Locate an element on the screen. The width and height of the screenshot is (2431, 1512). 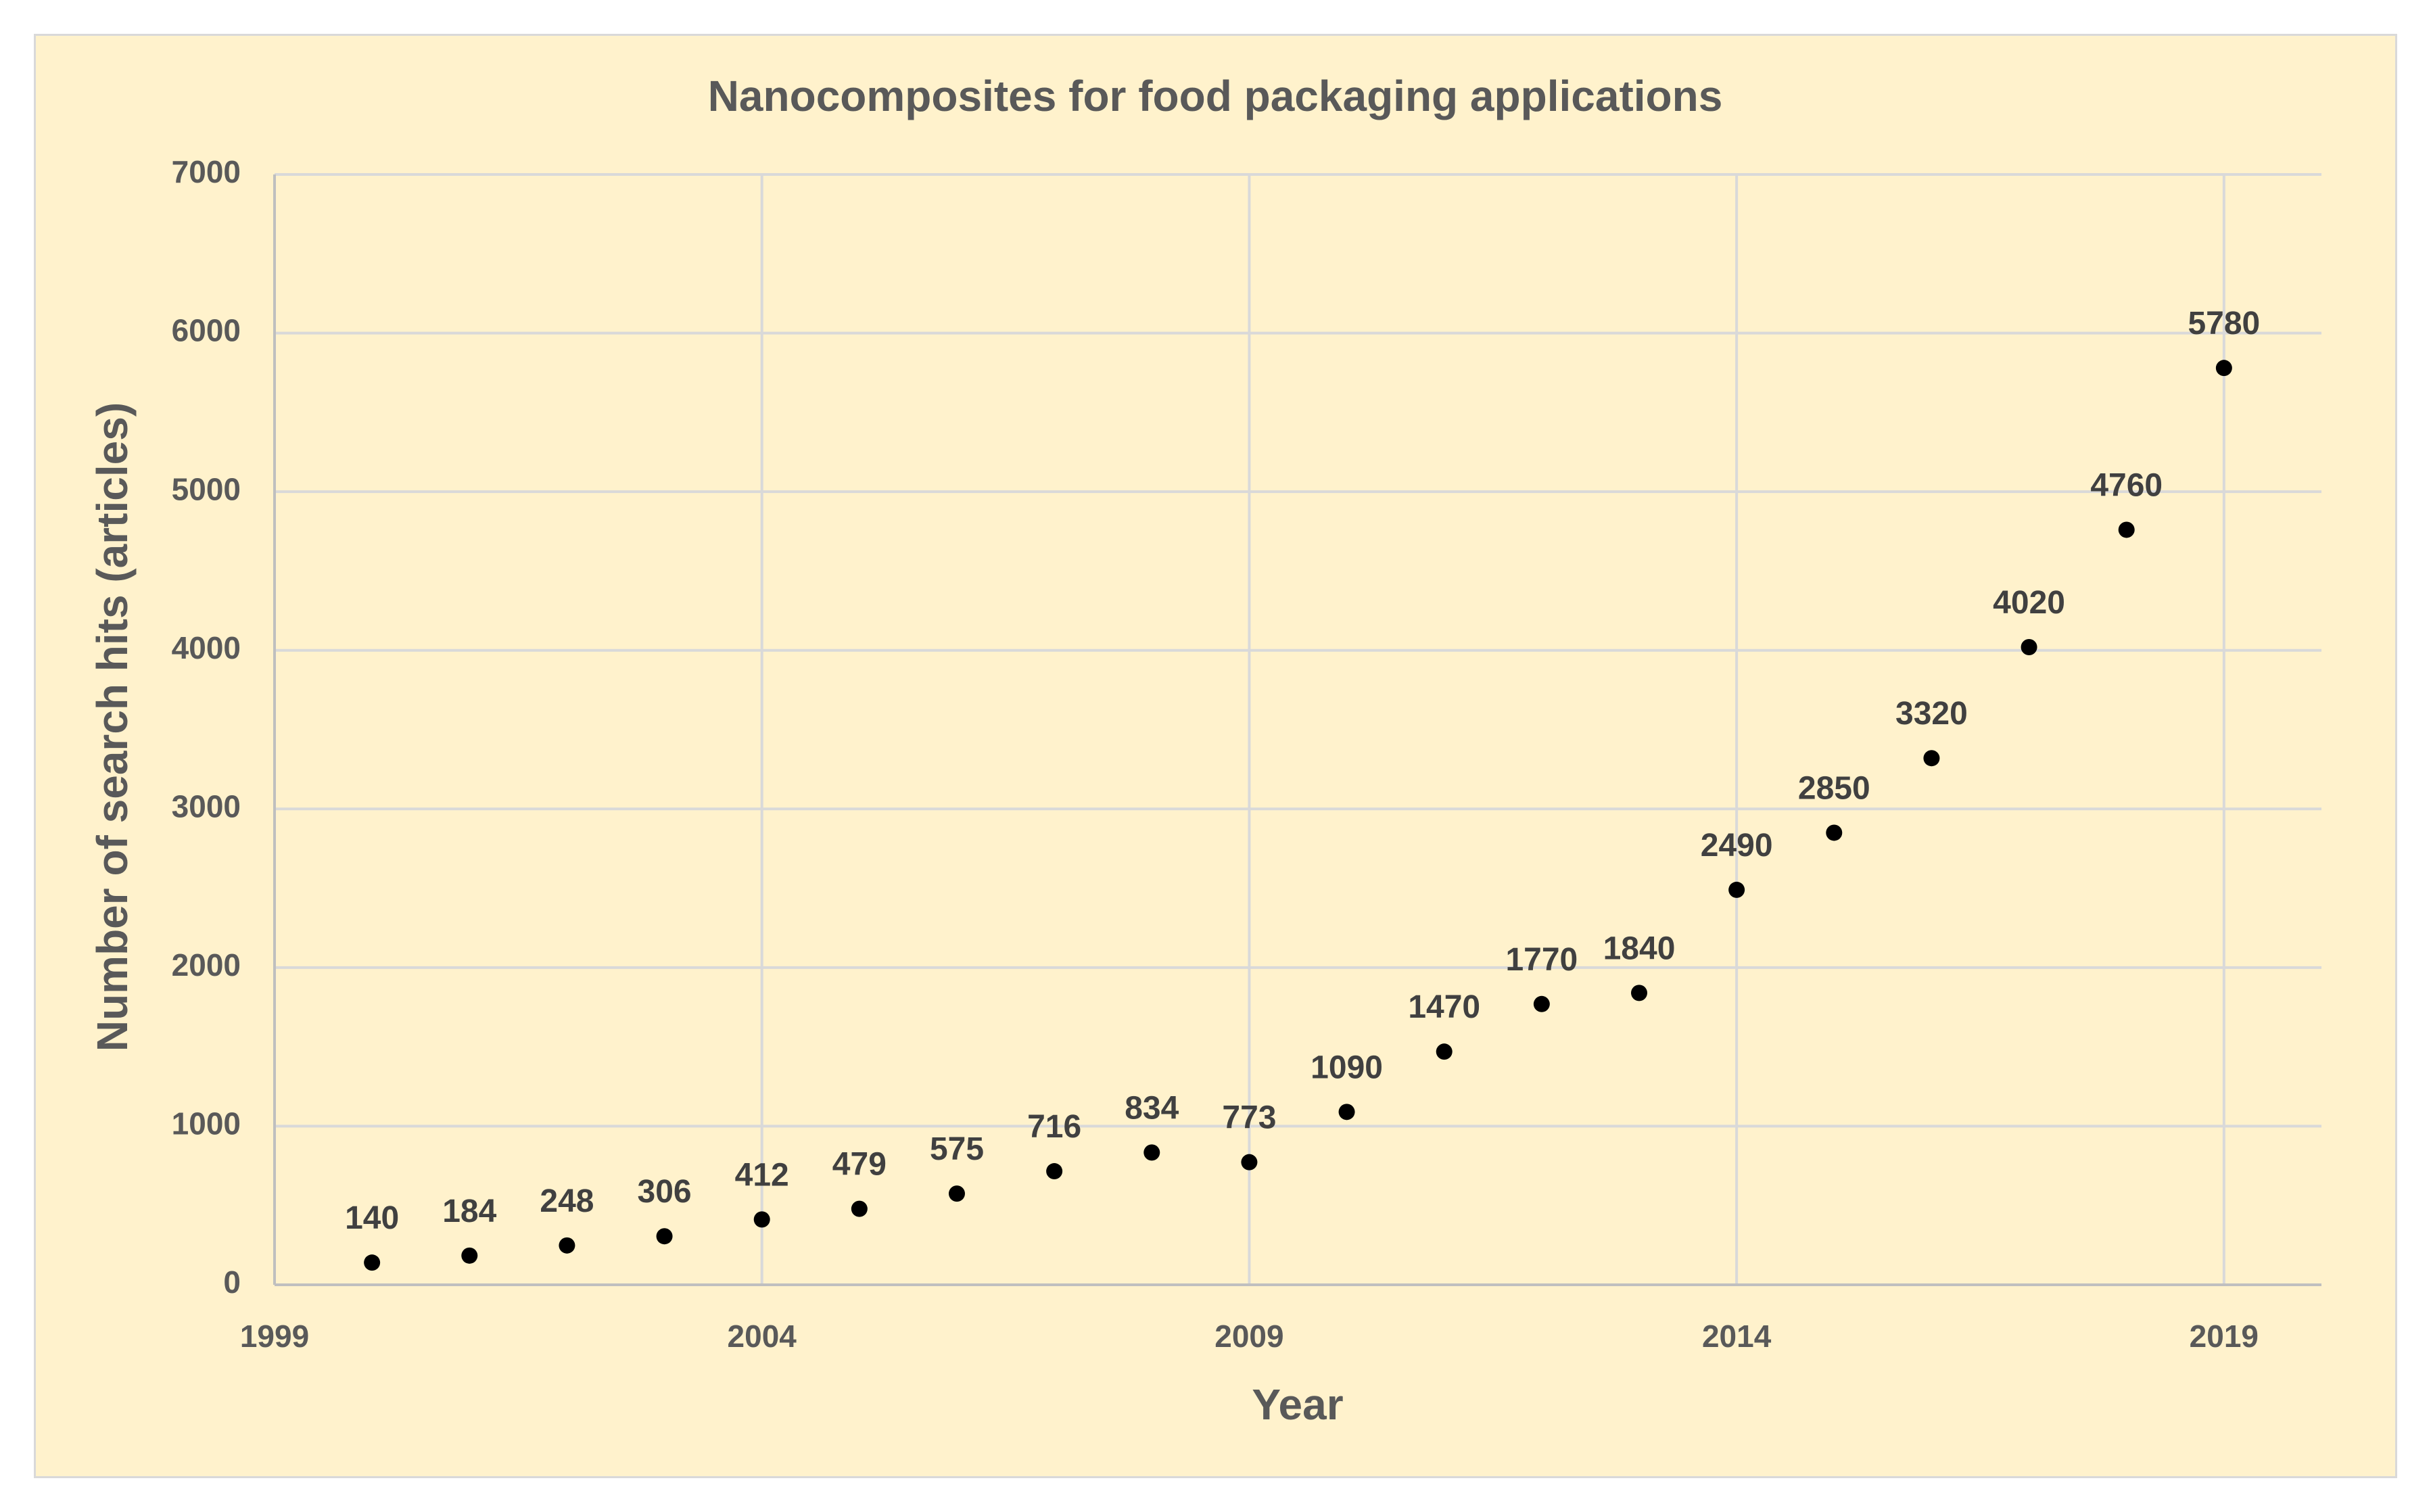
data-label: 2850 is located at coordinates (1834, 788).